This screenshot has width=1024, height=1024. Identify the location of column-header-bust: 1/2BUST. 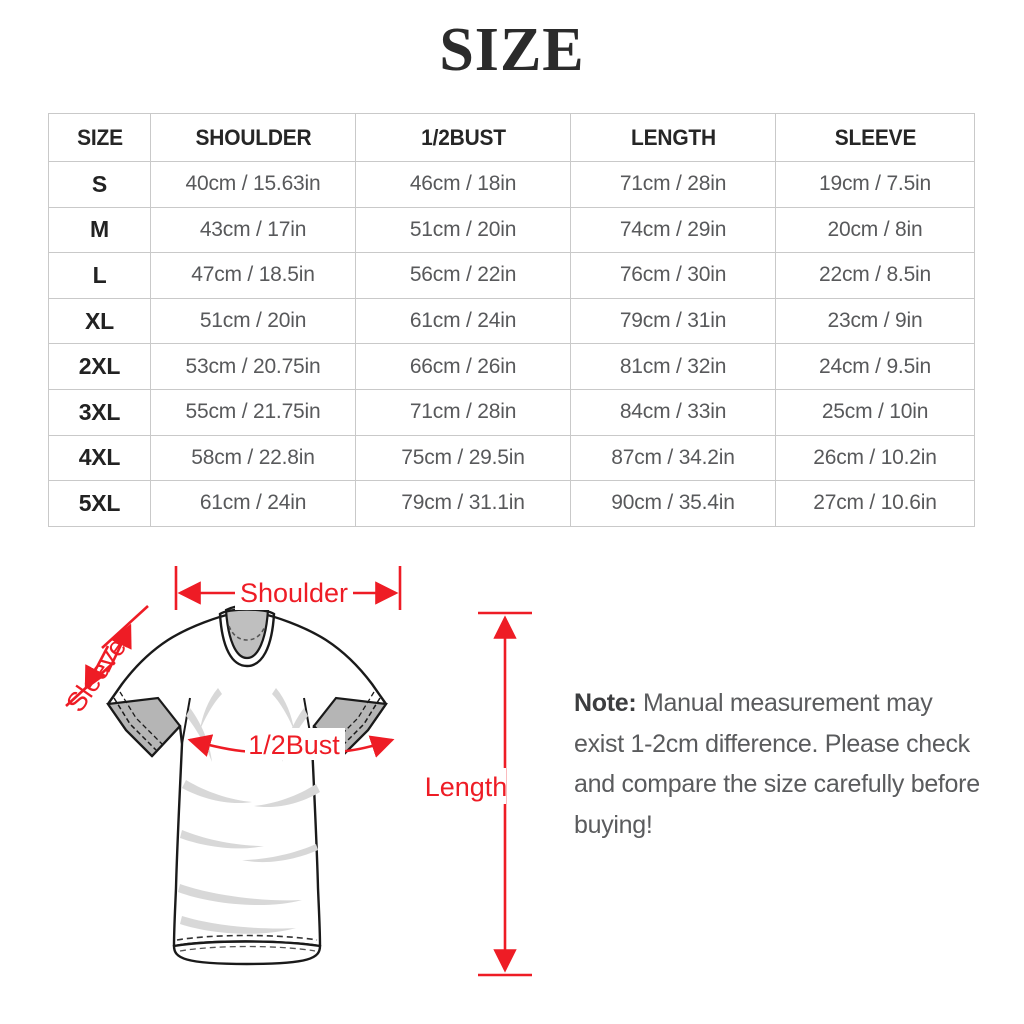
(463, 137).